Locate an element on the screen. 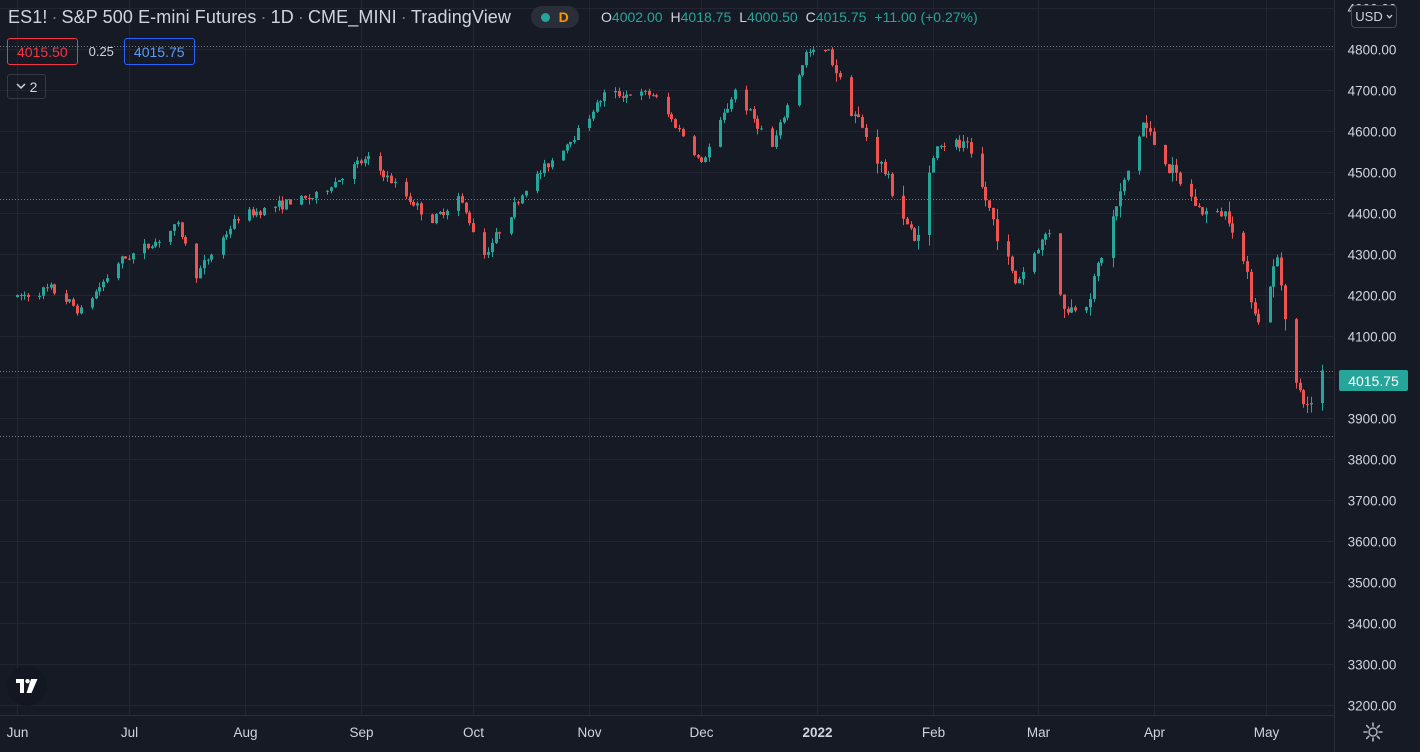 Image resolution: width=1420 pixels, height=752 pixels. currency-select: USD is located at coordinates (1374, 16).